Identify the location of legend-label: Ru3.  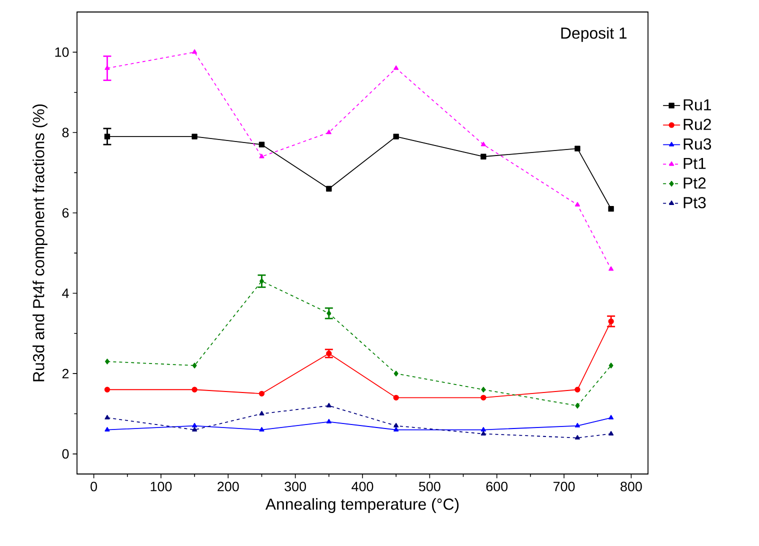
(698, 144).